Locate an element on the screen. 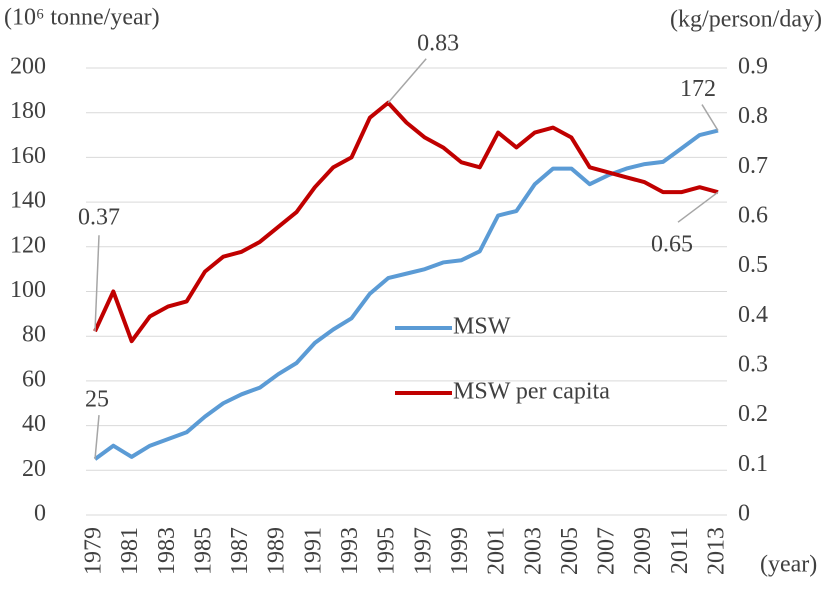 The width and height of the screenshot is (828, 604). y-tick-label: 0 is located at coordinates (40, 514).